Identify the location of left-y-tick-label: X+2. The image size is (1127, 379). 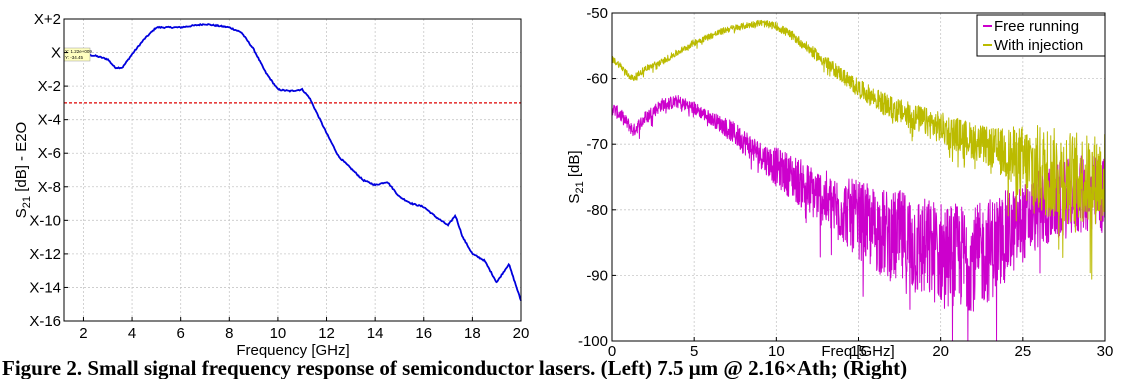
(47, 19).